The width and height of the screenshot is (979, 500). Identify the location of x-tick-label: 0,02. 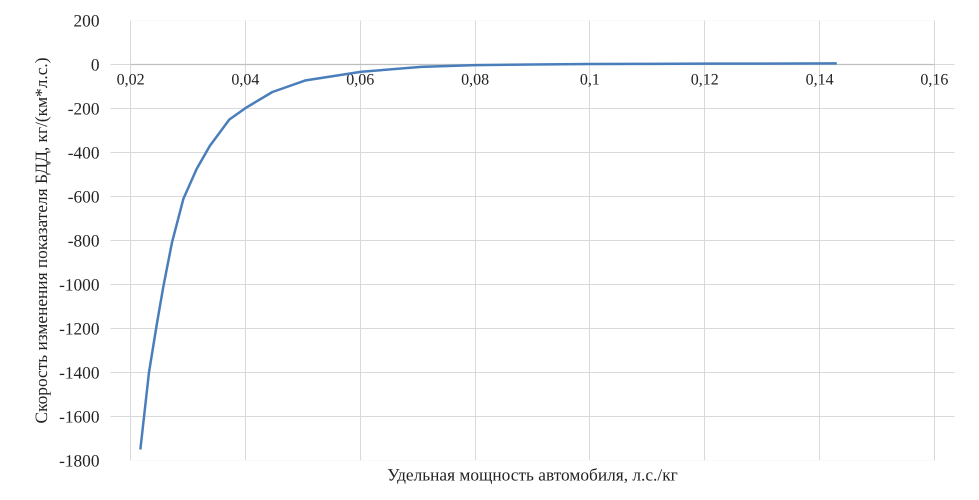
(130, 80).